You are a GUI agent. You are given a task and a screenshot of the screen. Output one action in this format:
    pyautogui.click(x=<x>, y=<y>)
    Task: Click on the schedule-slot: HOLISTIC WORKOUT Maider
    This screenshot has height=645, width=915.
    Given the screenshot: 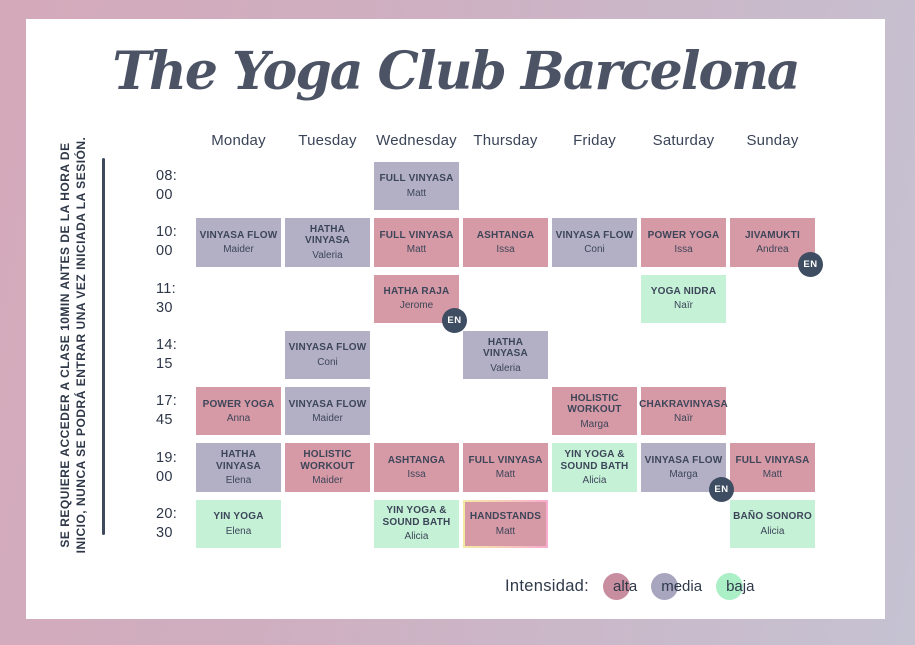 What is the action you would take?
    pyautogui.click(x=327, y=467)
    